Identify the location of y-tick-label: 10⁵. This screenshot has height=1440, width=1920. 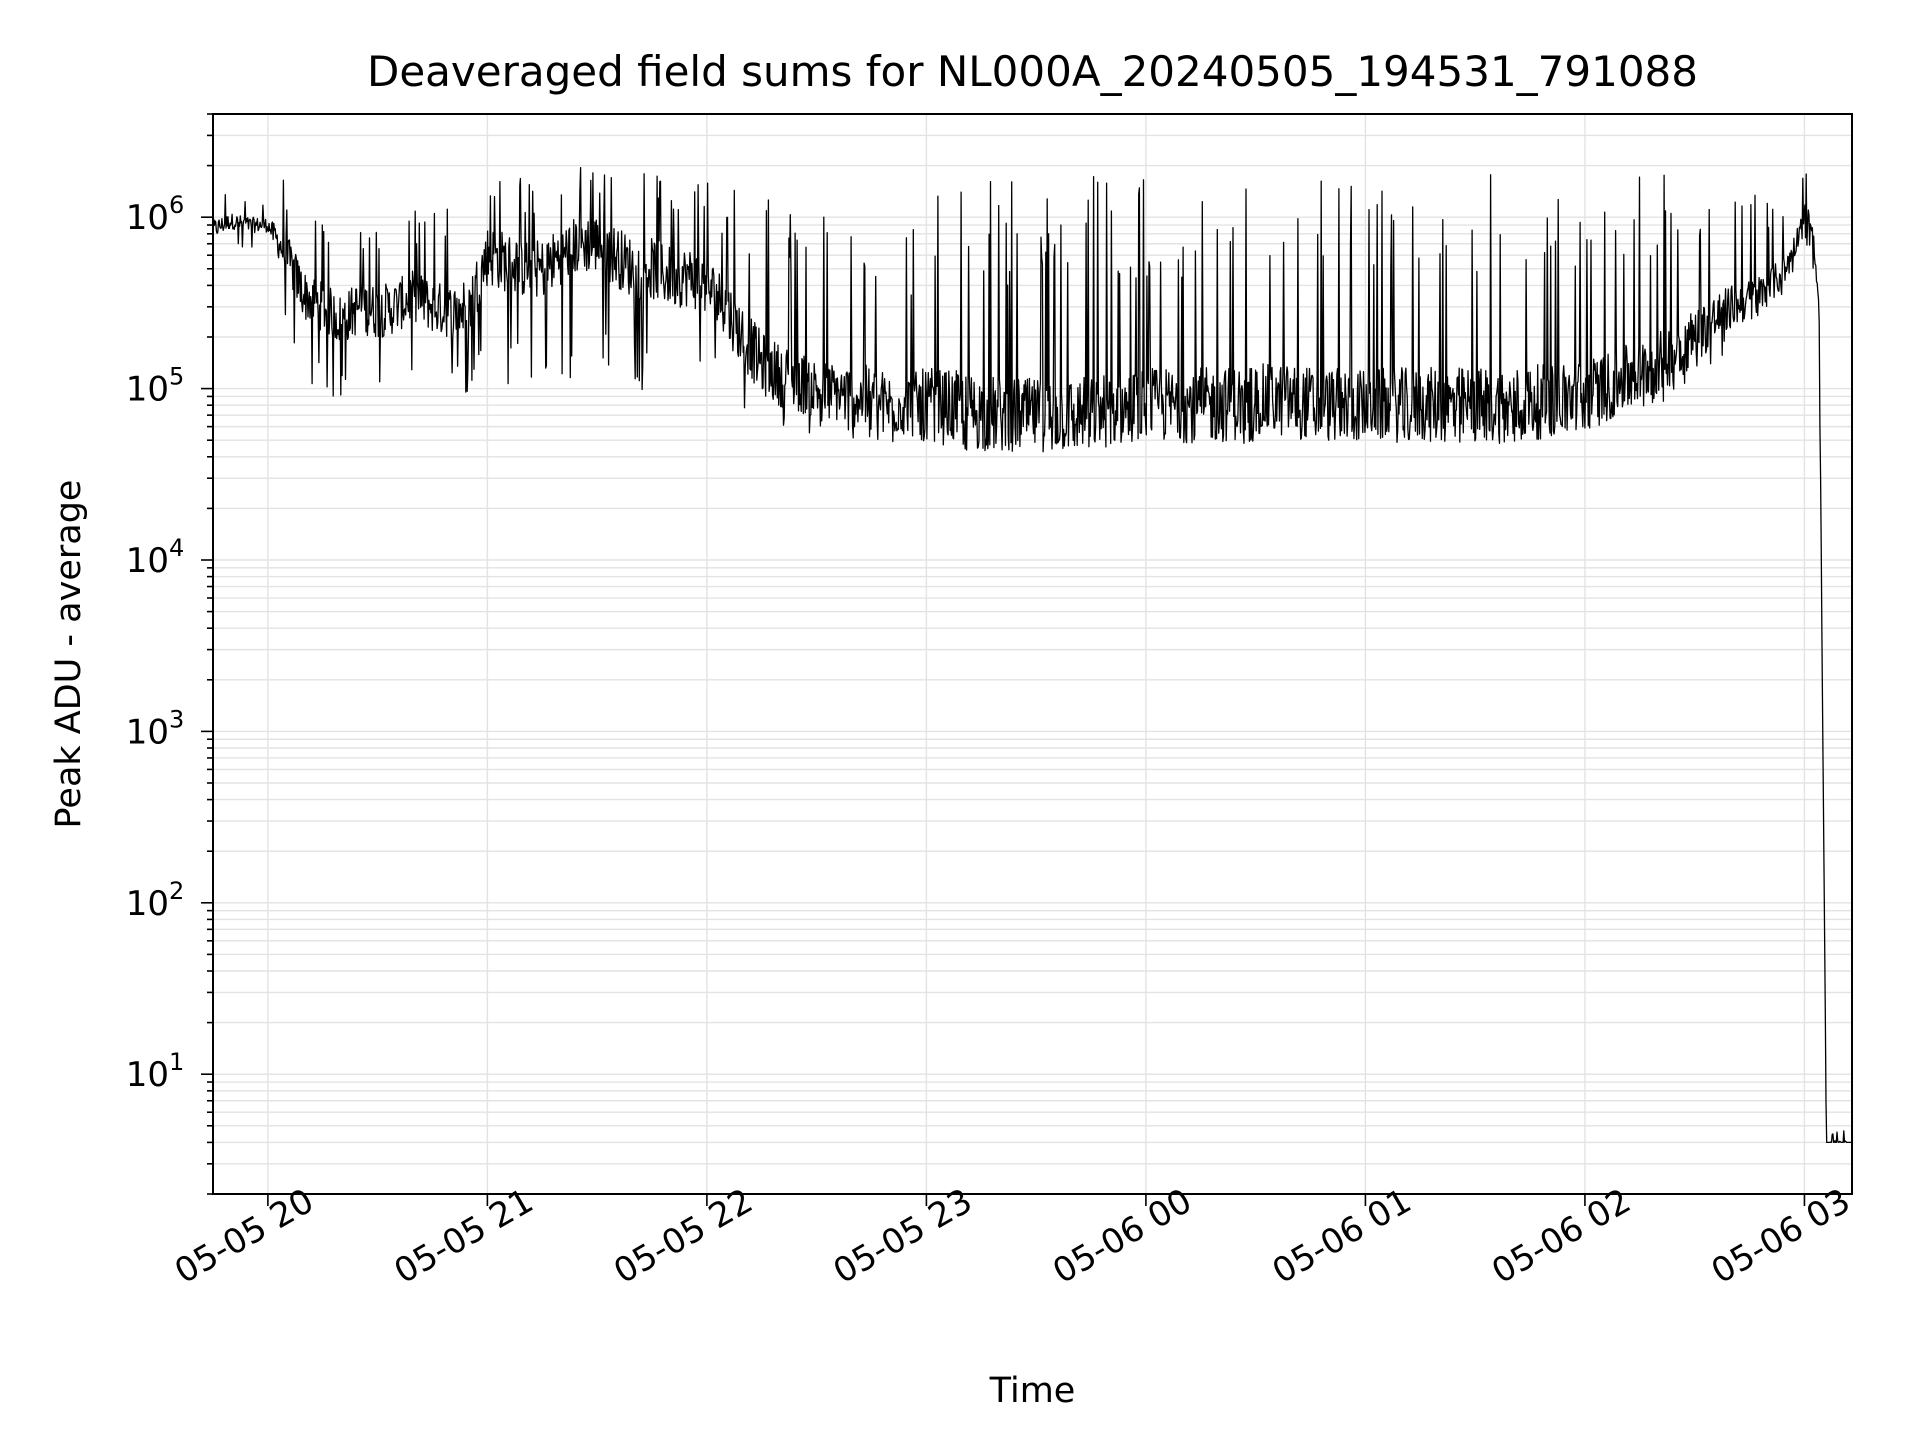
(155, 386).